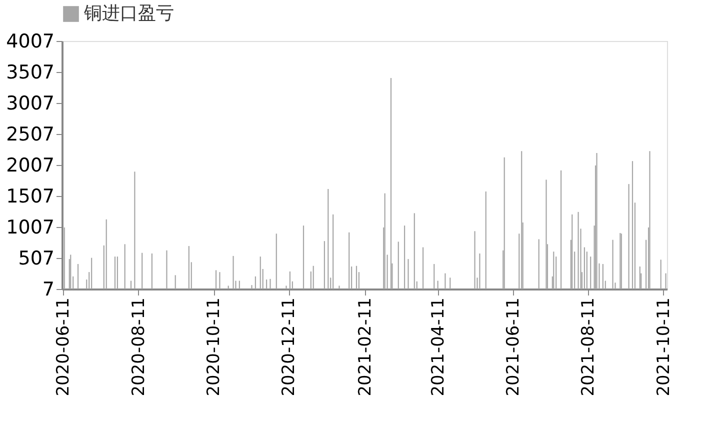 This screenshot has width=713, height=443. I want to click on legend-label: 铜进口盈亏, so click(128, 13).